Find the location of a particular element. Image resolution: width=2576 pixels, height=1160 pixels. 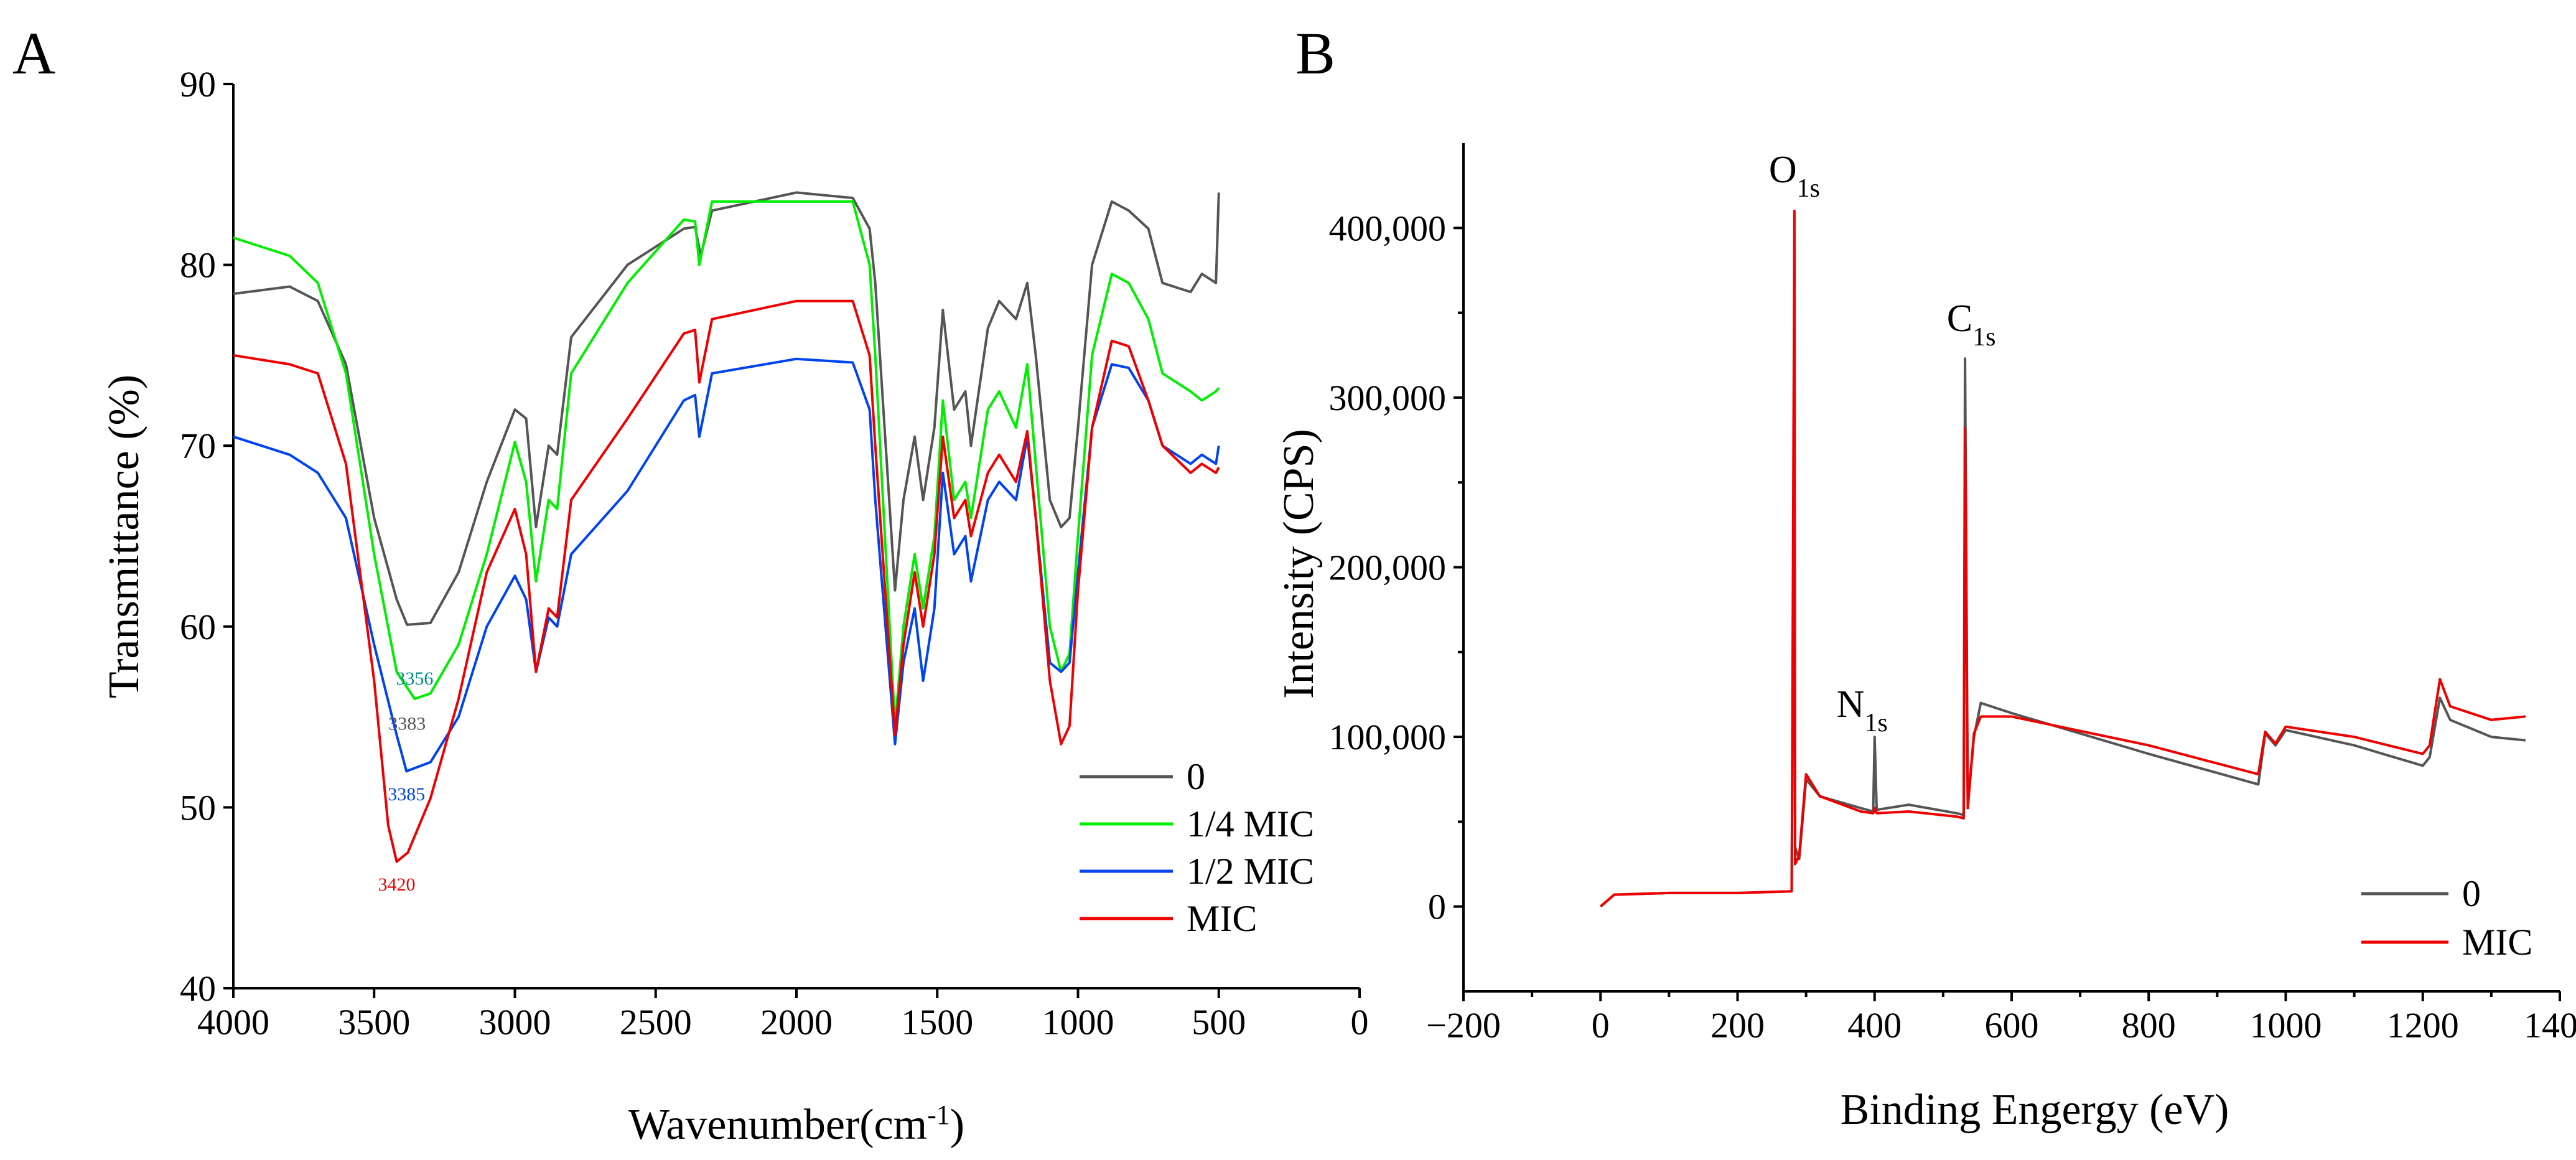

panel-a-x-axis-title: Wavenumber(cm-1) is located at coordinates (796, 1125).